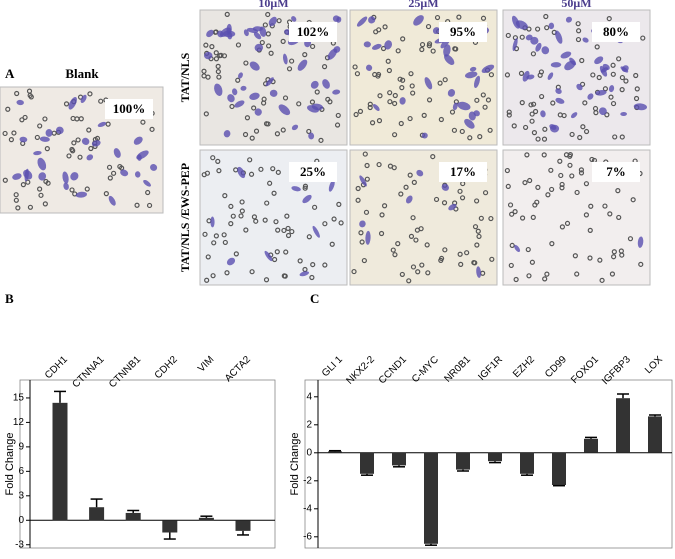 Image resolution: width=675 pixels, height=559 pixels. Describe the element at coordinates (585, 370) in the screenshot. I see `category-label: FOXO1` at that location.